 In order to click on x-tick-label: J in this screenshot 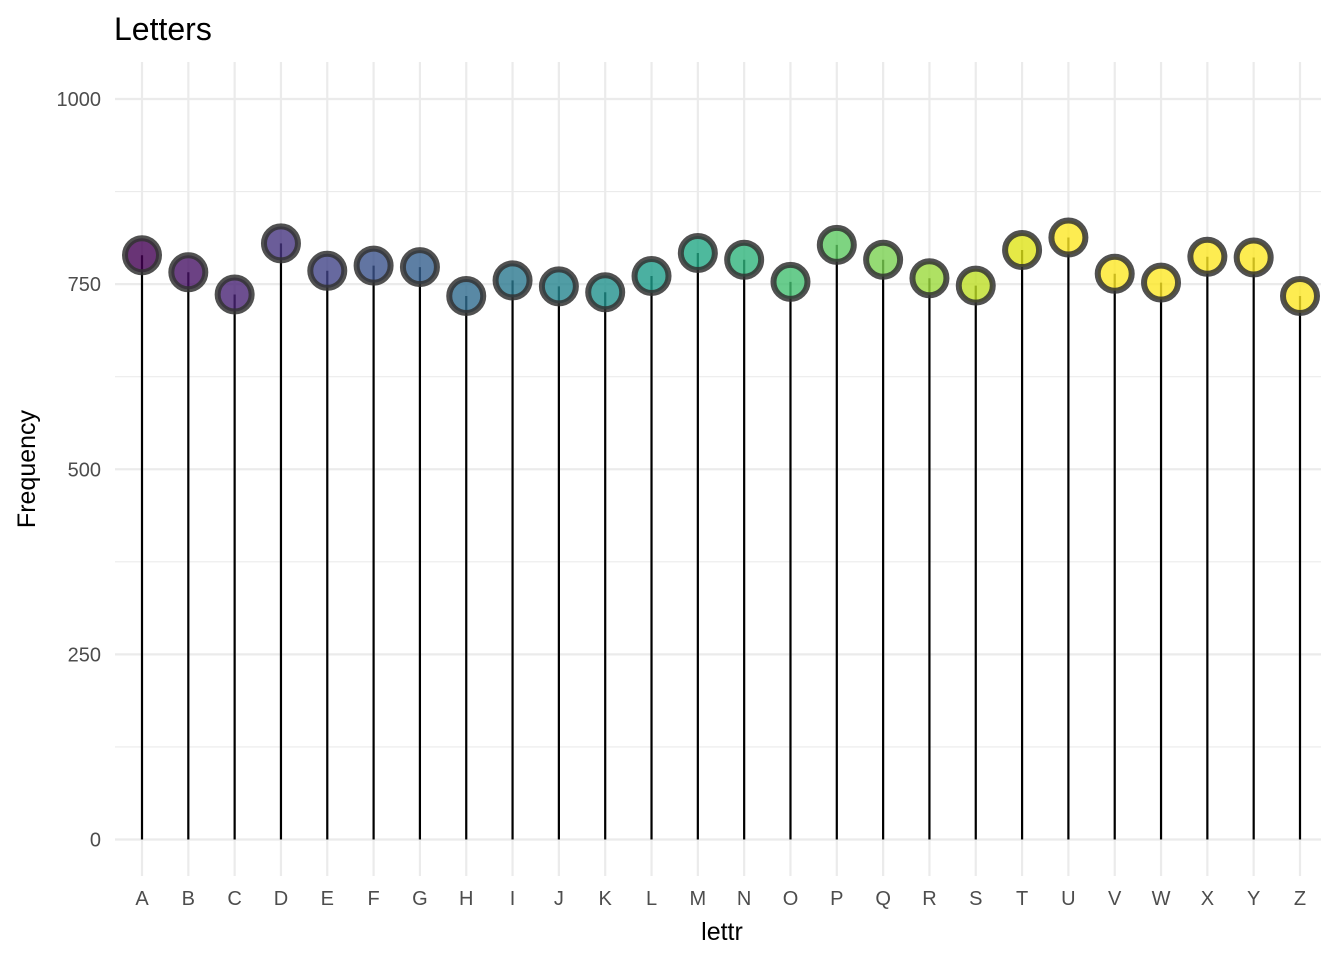, I will do `click(559, 899)`.